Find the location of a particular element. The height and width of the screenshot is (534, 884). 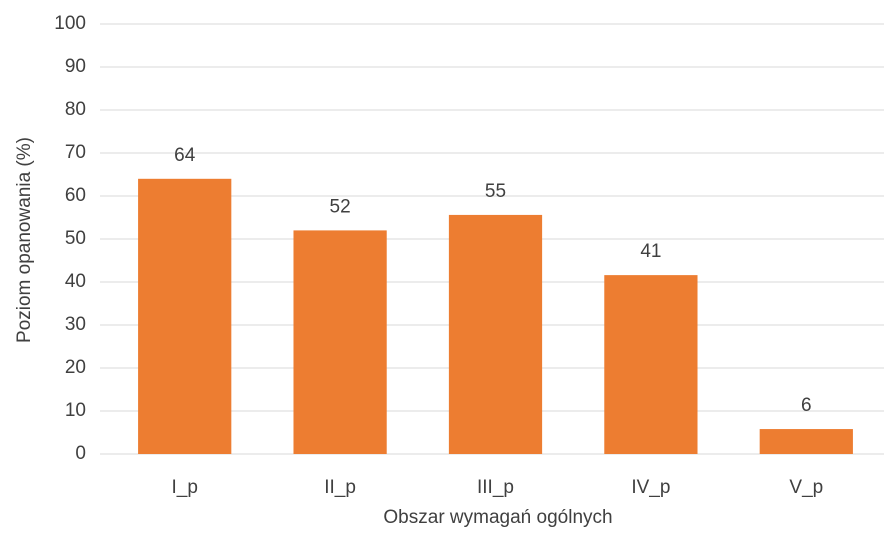

x-tick-label: I_p is located at coordinates (184, 487).